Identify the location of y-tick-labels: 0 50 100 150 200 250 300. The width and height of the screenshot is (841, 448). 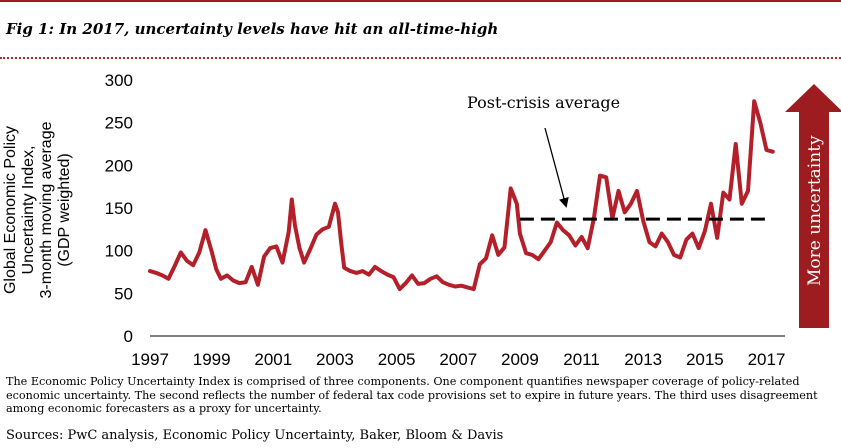
(119, 208).